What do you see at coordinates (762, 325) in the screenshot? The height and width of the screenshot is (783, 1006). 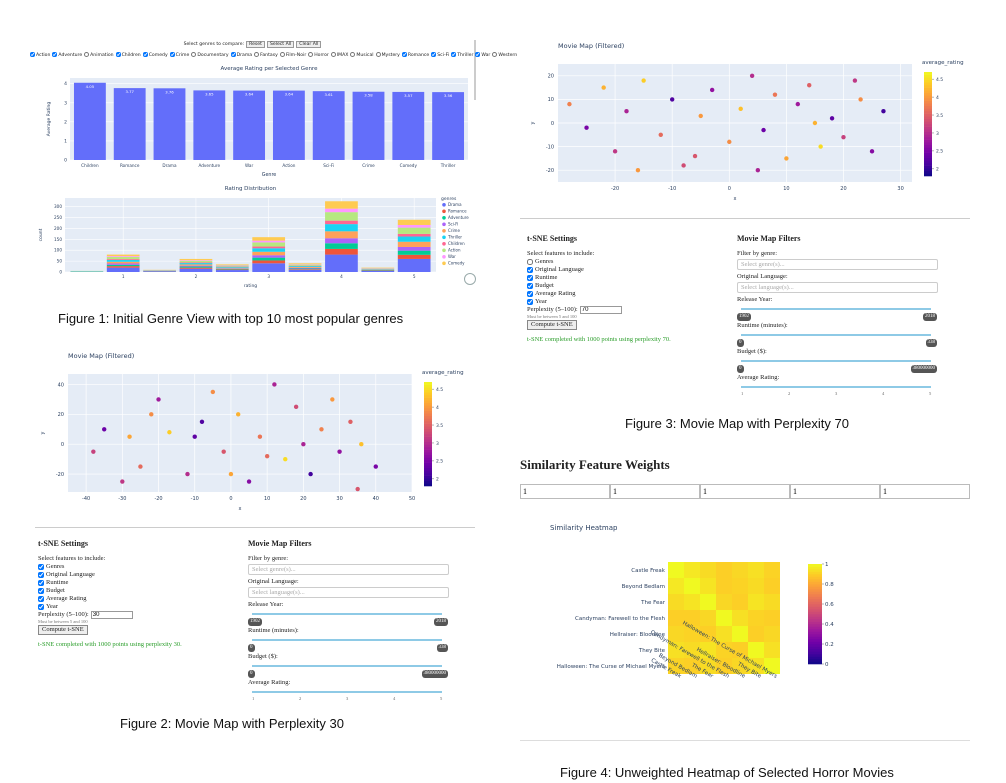 I see `field-label: Runtime (minutes):` at bounding box center [762, 325].